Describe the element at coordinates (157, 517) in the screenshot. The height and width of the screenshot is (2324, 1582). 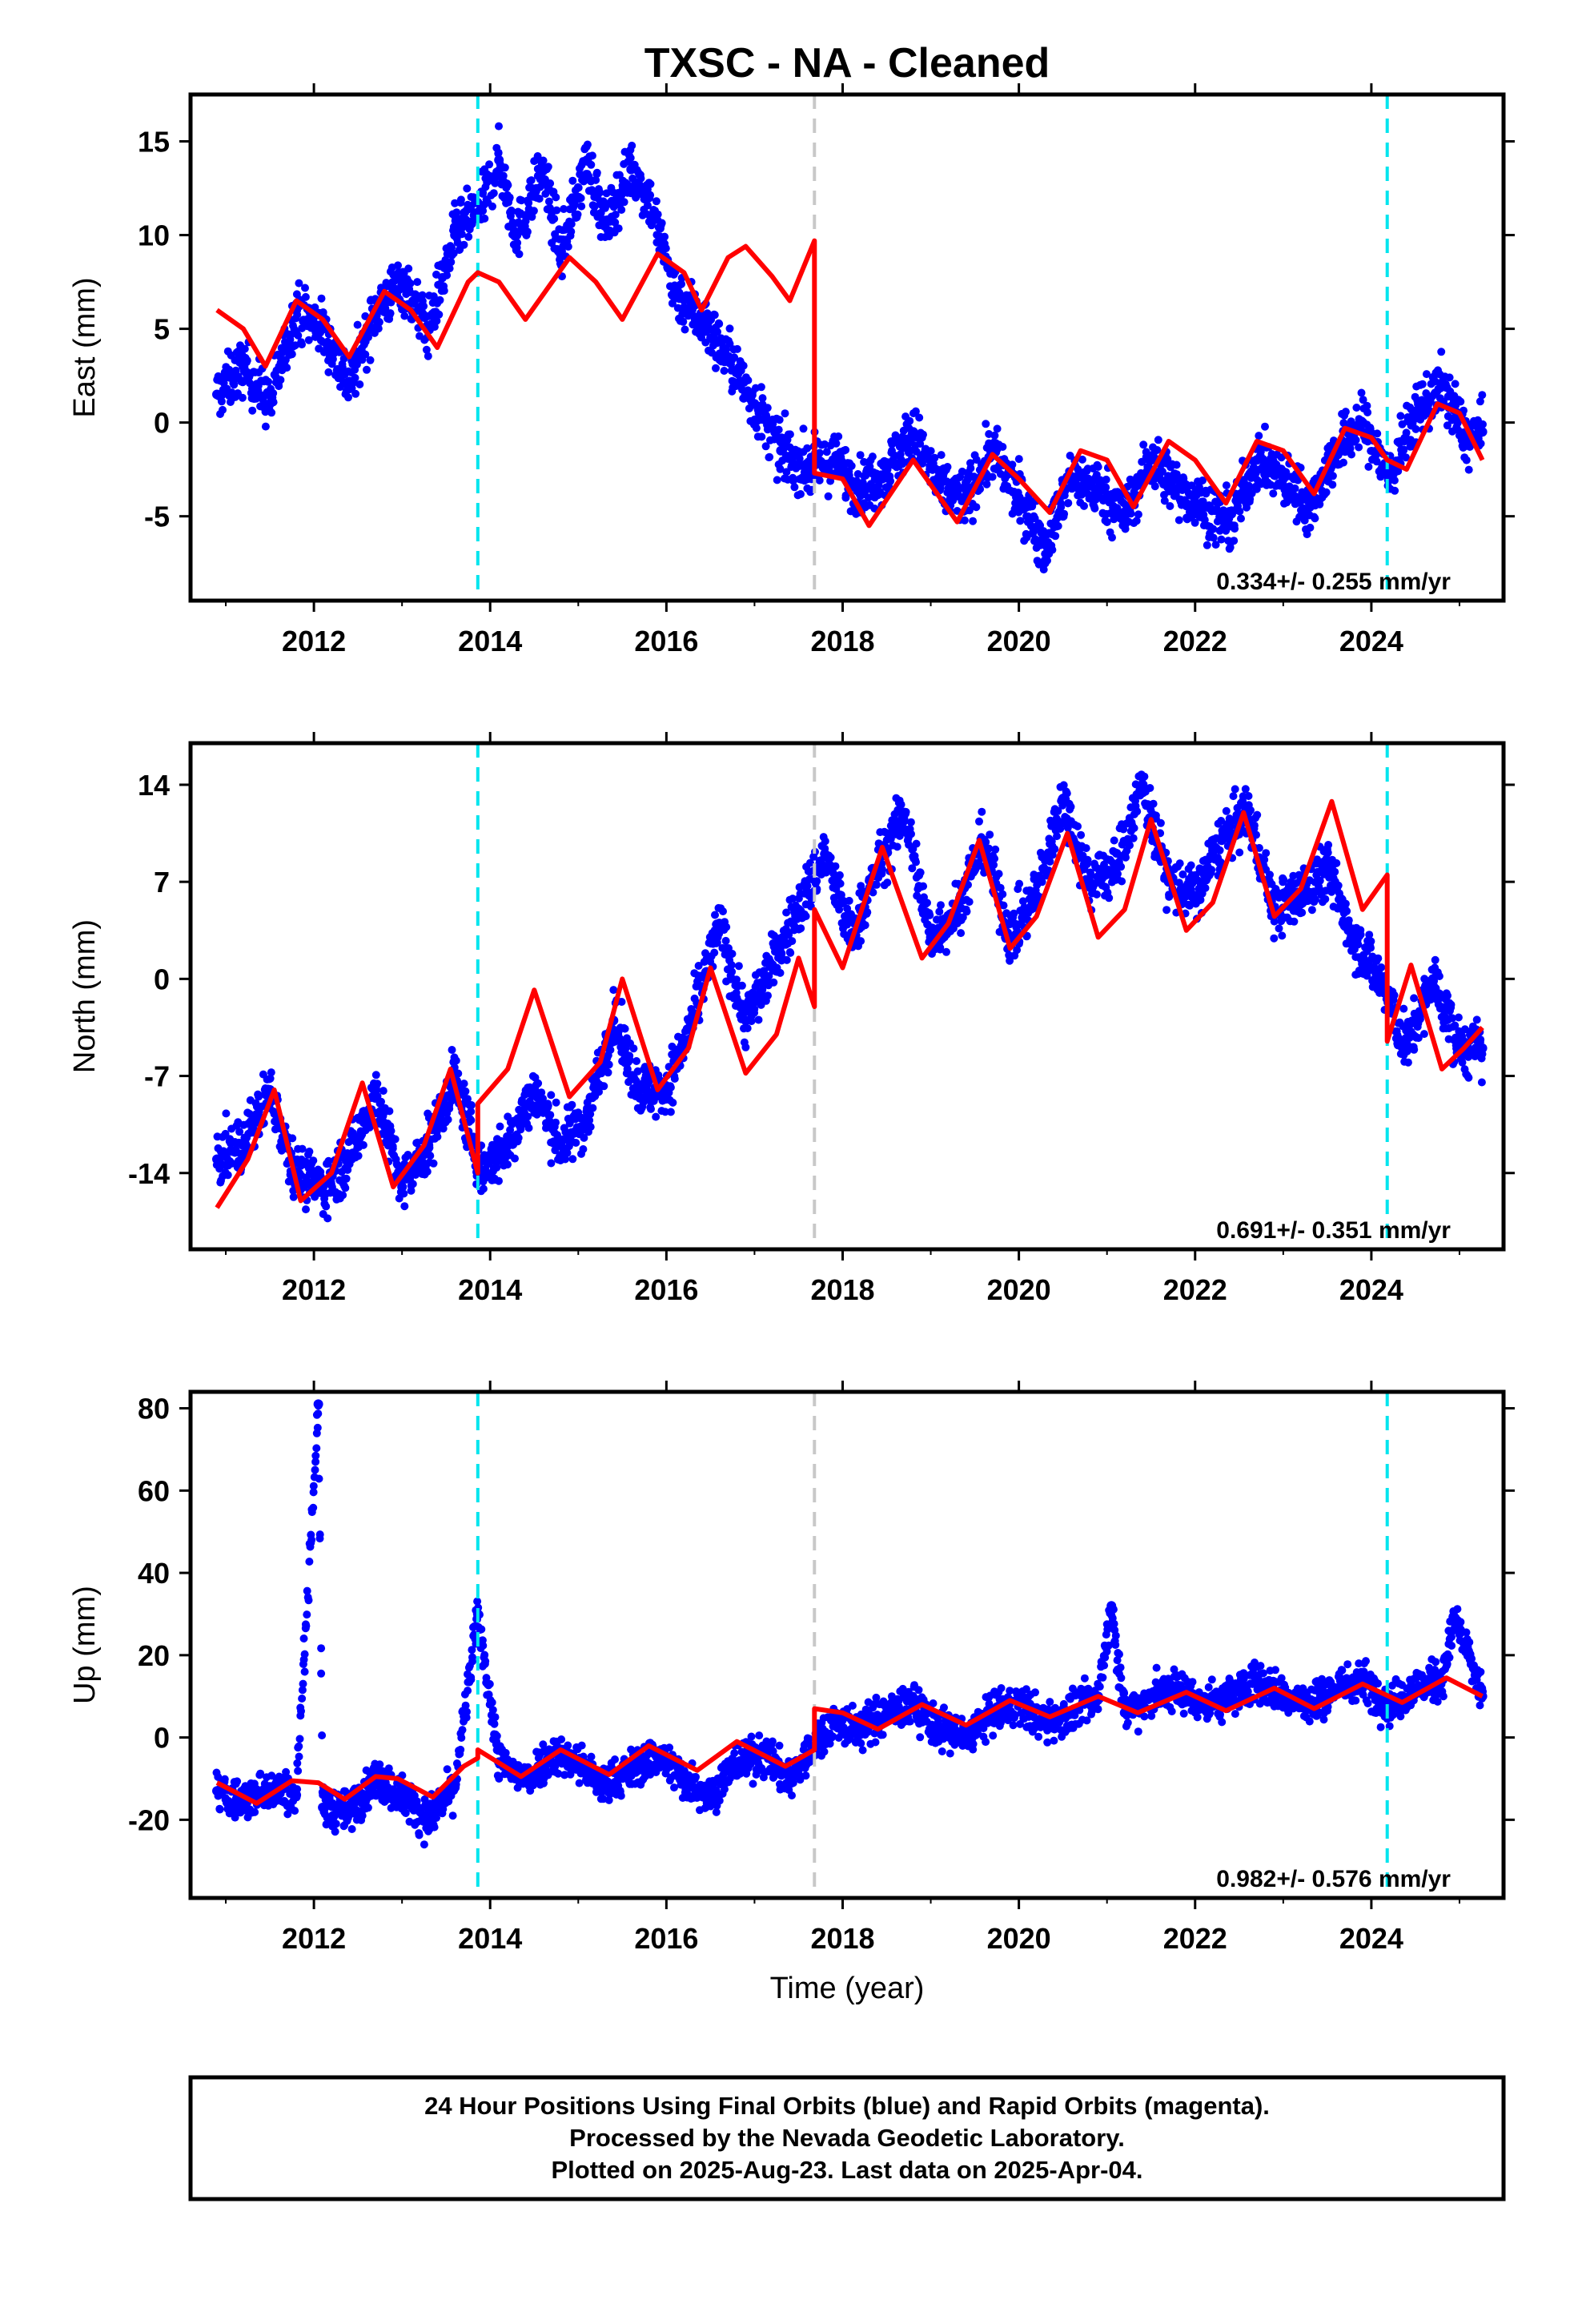
I see `east-y-tick-label: -5` at that location.